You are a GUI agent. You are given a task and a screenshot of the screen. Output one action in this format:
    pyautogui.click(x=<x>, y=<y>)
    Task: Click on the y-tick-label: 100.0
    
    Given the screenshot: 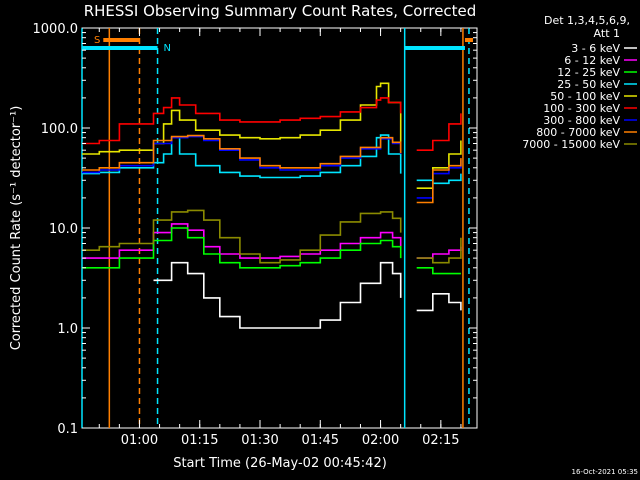 What is the action you would take?
    pyautogui.click(x=59, y=129)
    